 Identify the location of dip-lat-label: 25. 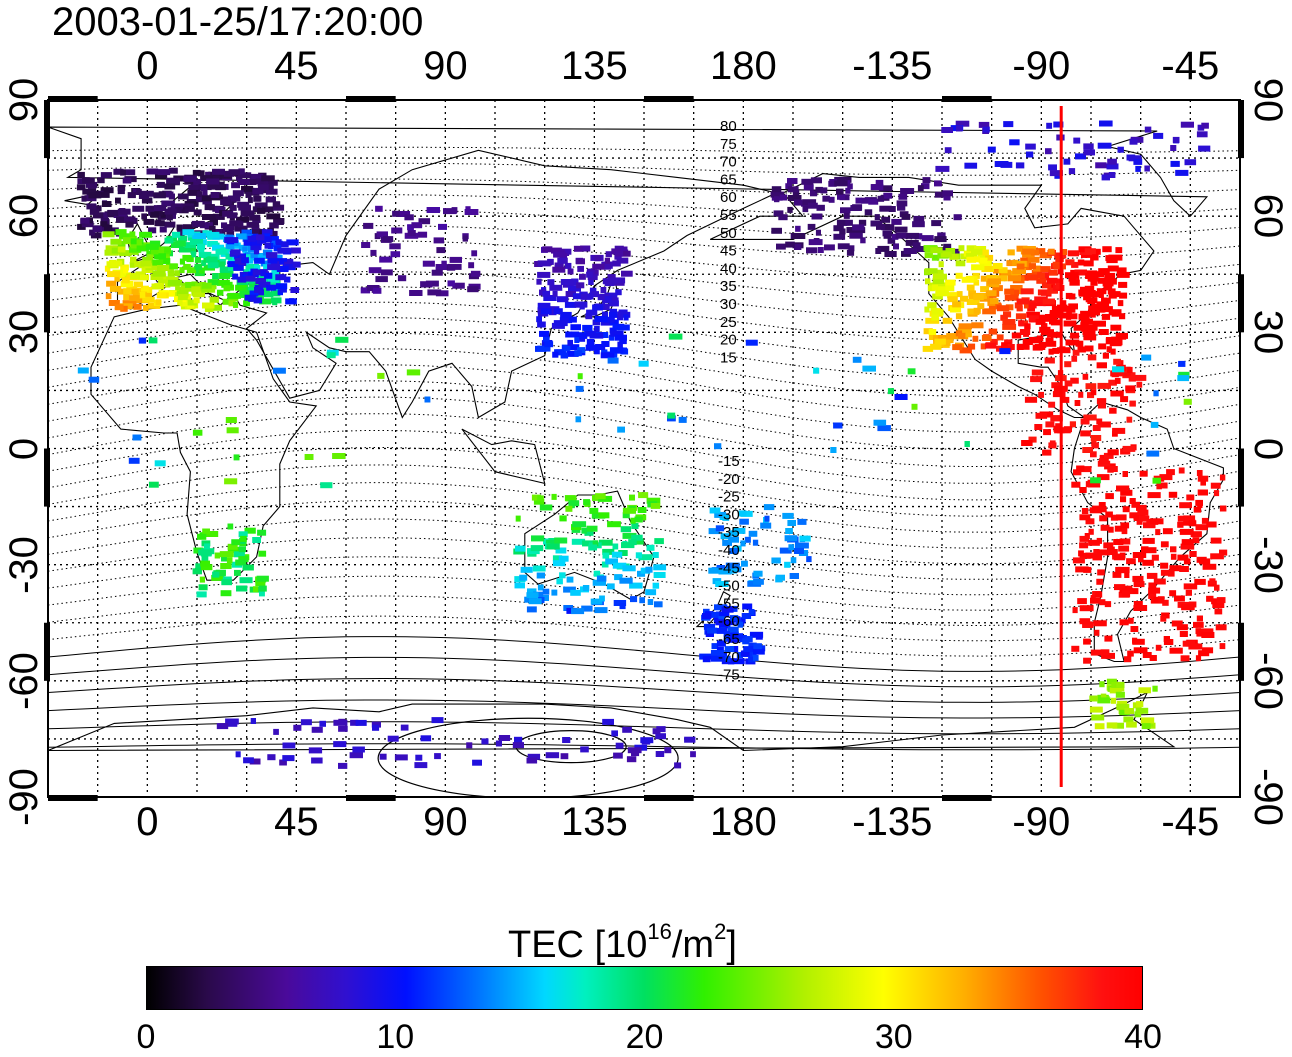
(728, 322).